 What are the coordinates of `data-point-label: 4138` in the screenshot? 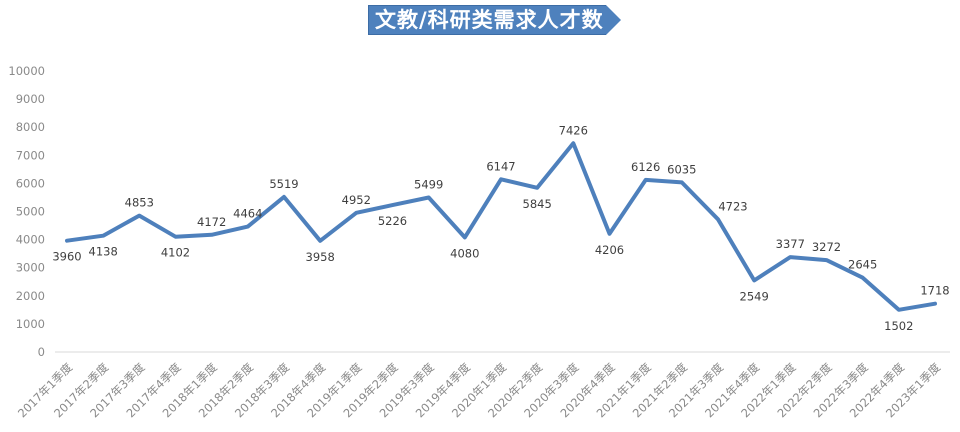 It's located at (103, 252).